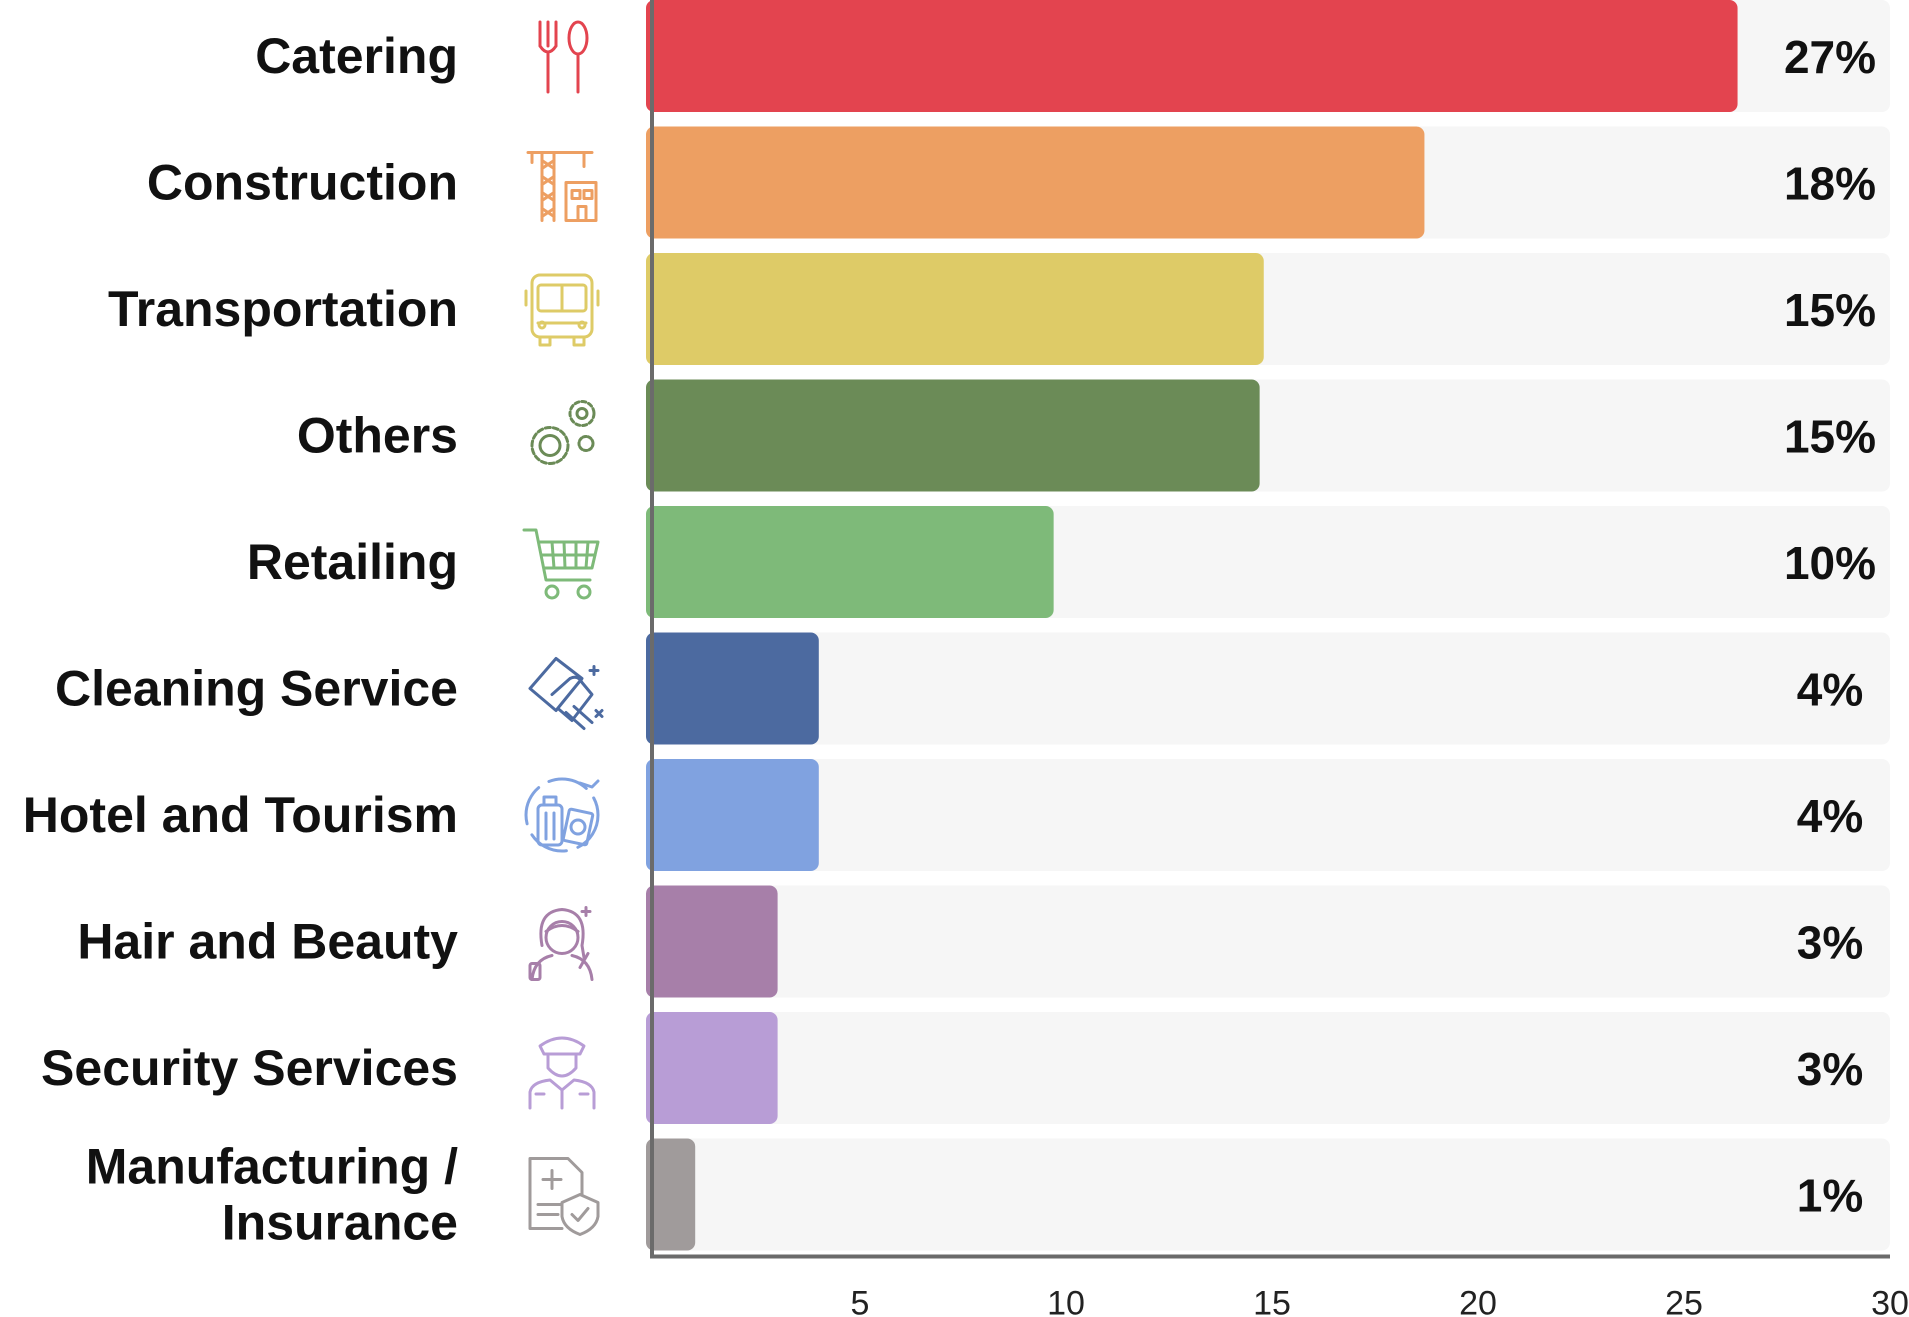 This screenshot has height=1317, width=1909. What do you see at coordinates (302, 183) in the screenshot?
I see `category-label: Construction` at bounding box center [302, 183].